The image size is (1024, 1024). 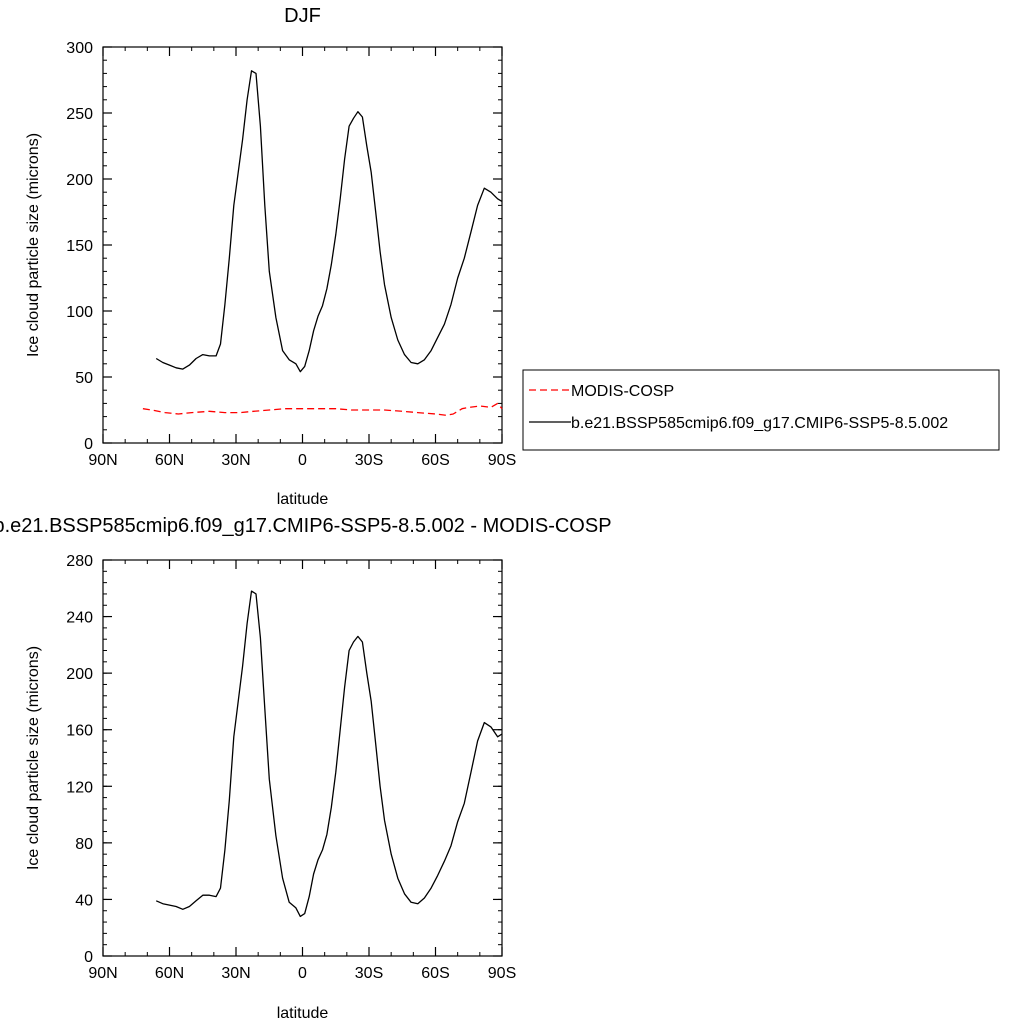 I want to click on legend-box, so click(x=761, y=410).